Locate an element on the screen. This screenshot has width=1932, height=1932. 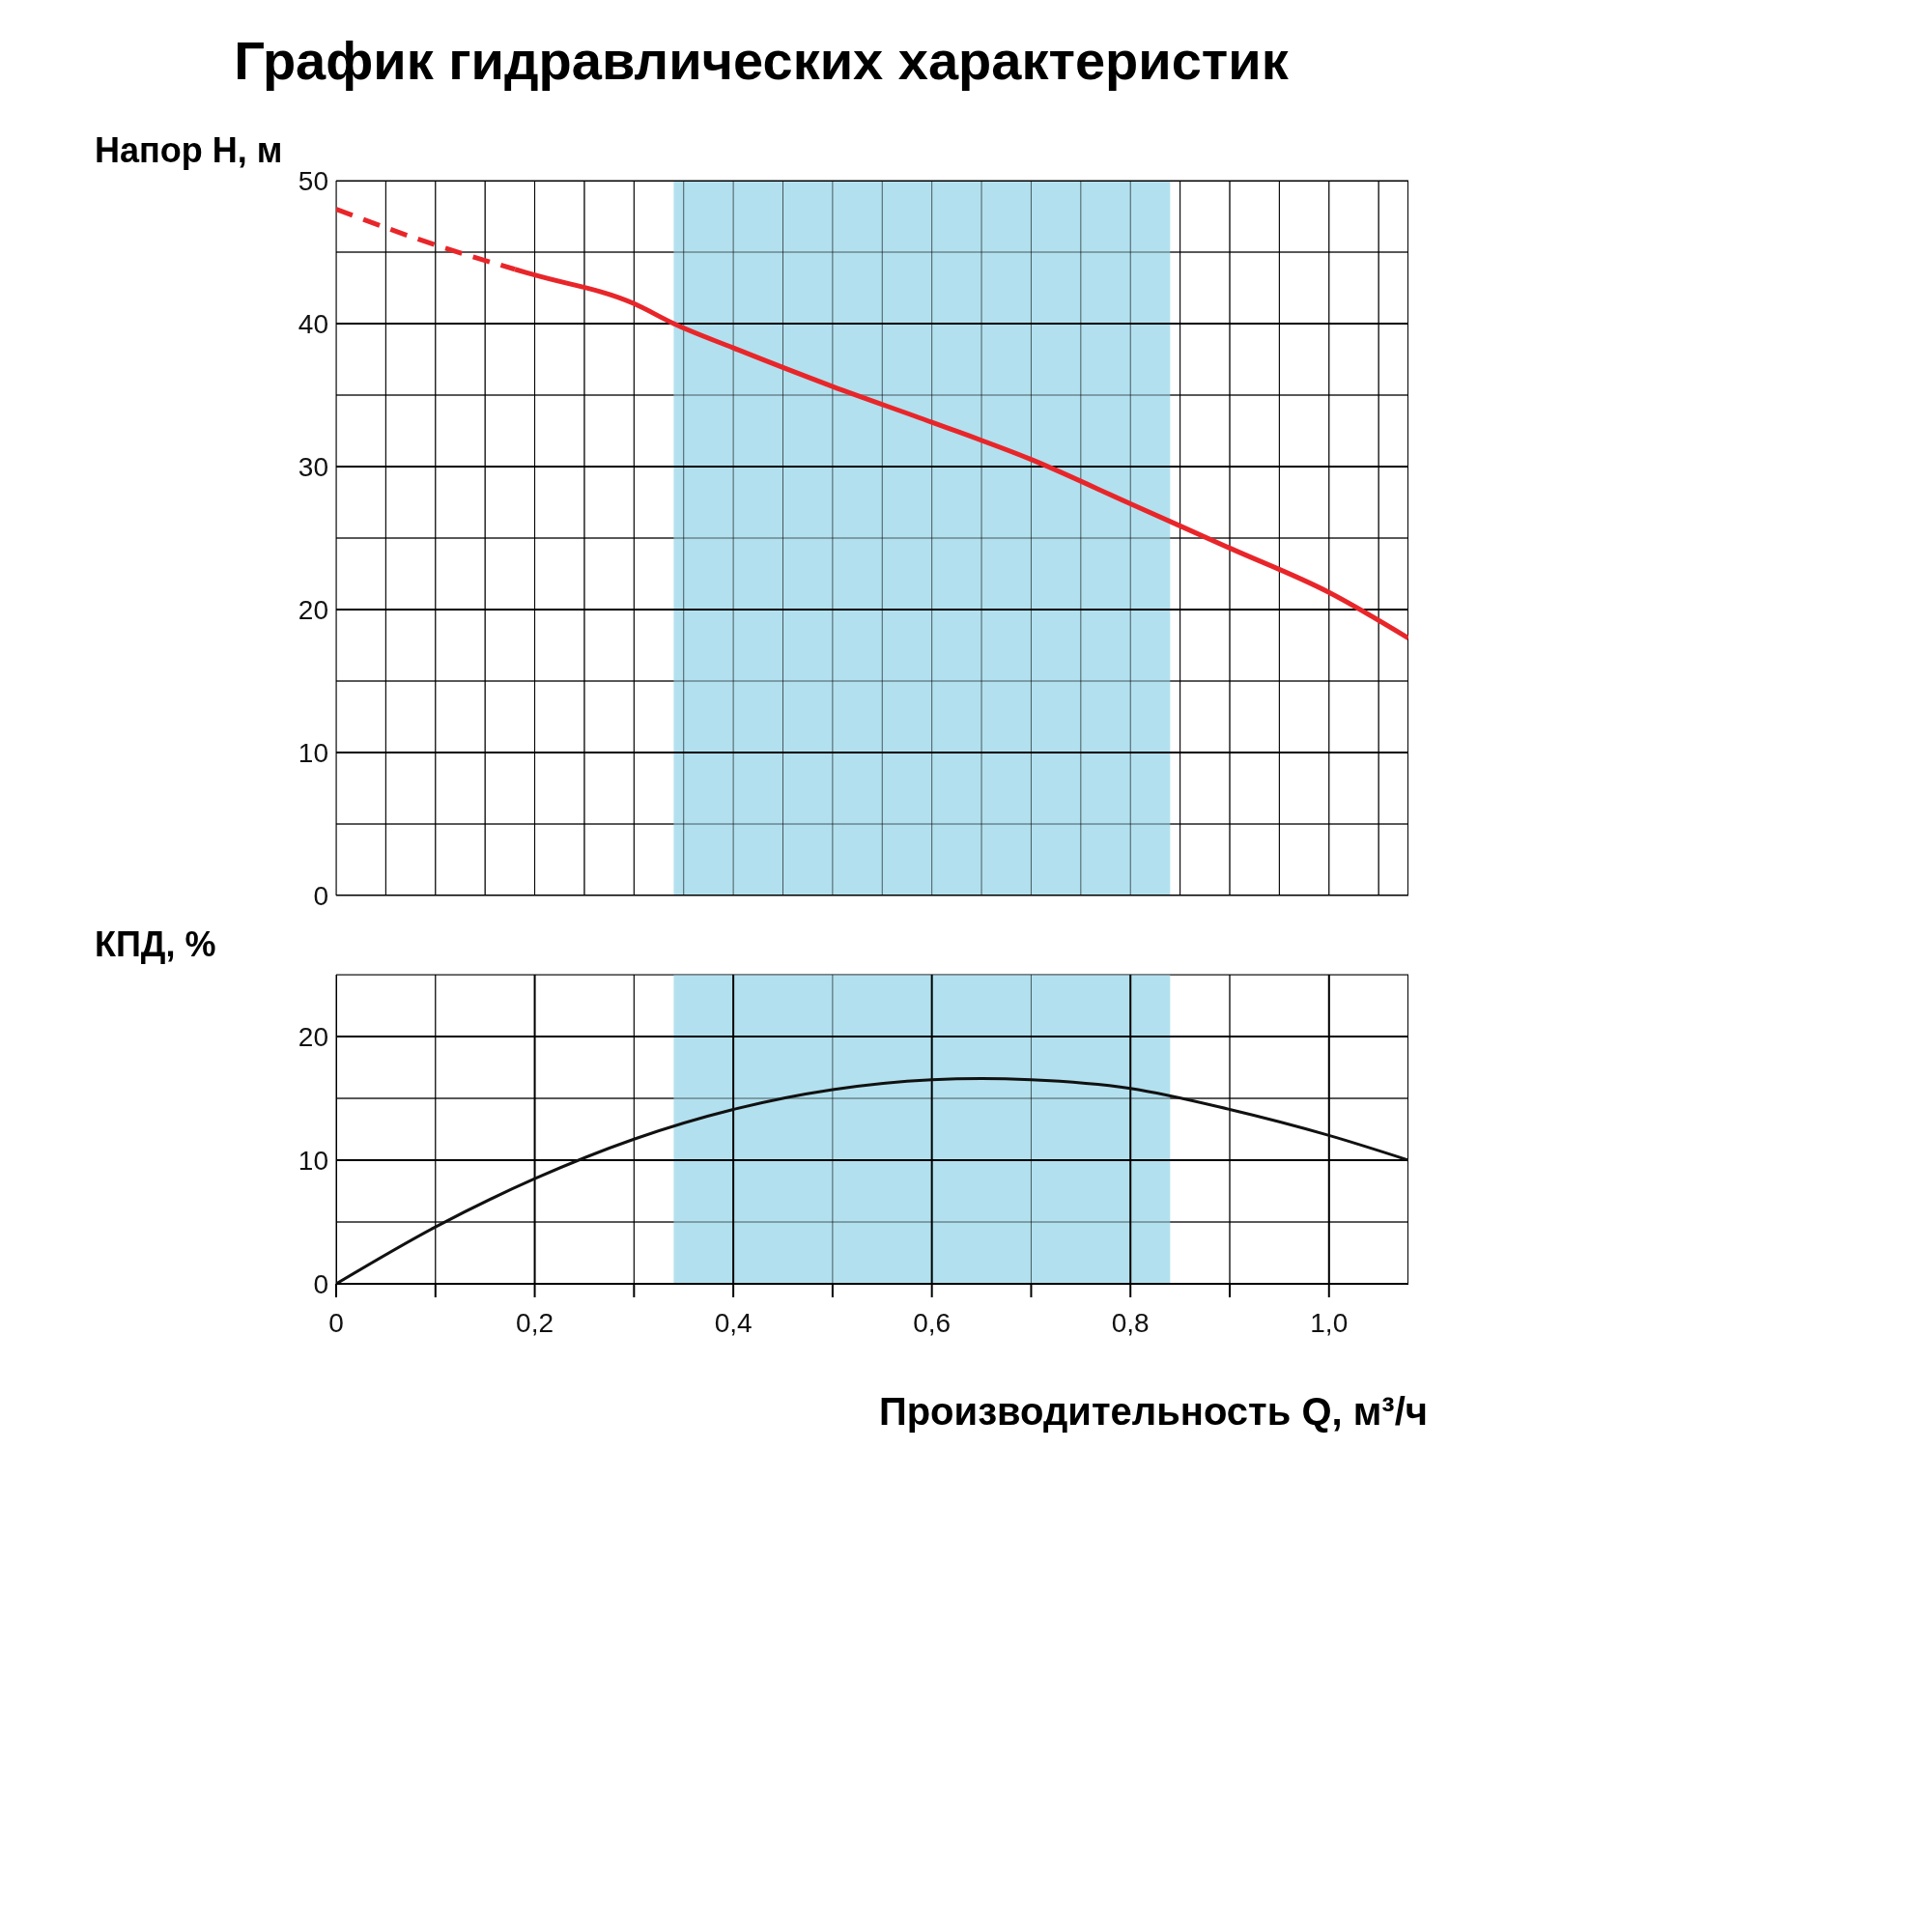
y-axis-title: Напор H, м is located at coordinates (189, 150).